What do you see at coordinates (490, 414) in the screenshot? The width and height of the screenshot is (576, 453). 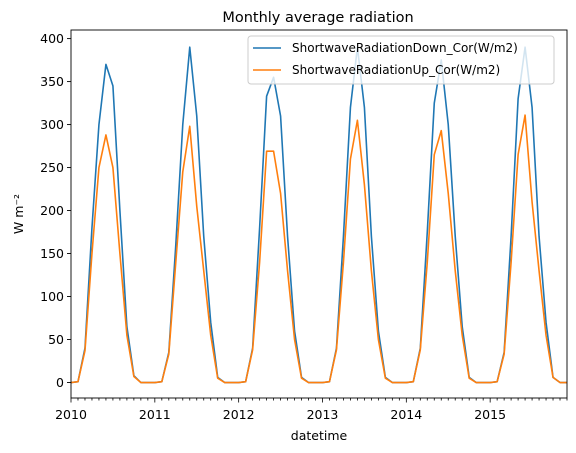 I see `x-tick-label: 2015` at bounding box center [490, 414].